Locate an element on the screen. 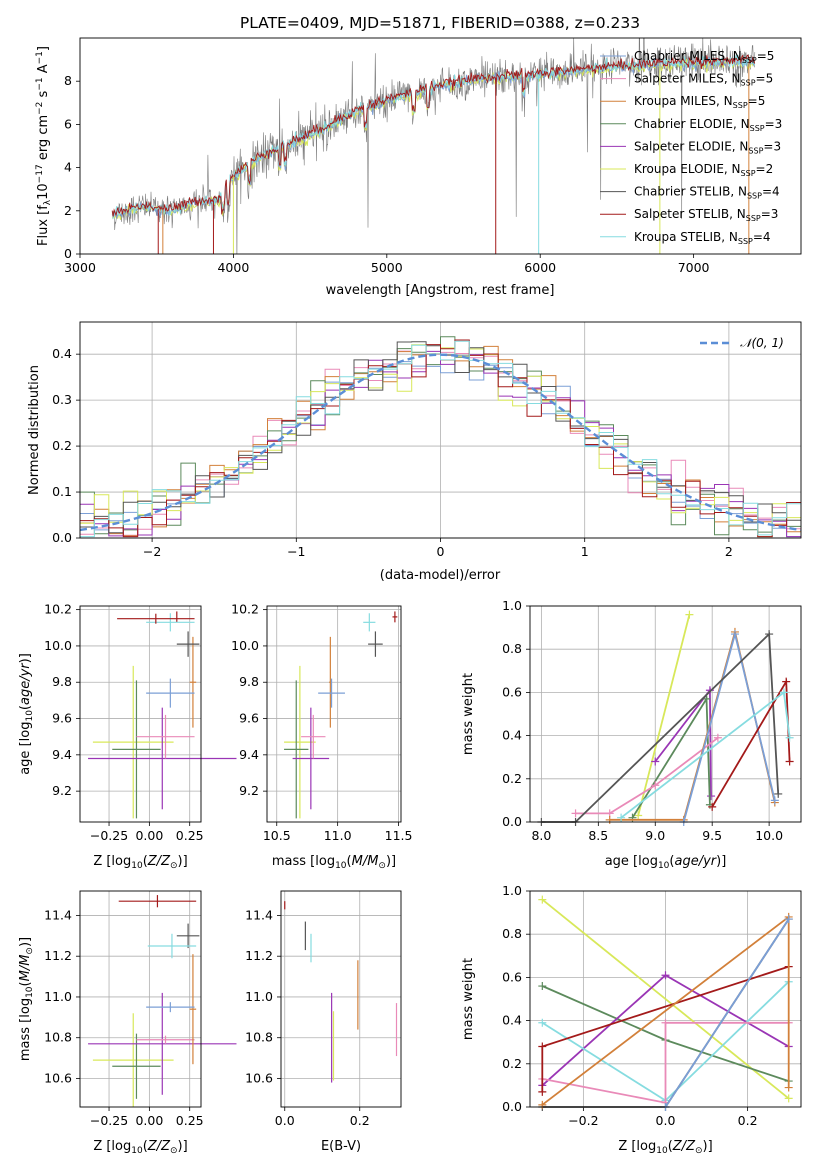 This screenshot has height=1170, width=819. residual-xlabel: (data-model)/error is located at coordinates (440, 575).